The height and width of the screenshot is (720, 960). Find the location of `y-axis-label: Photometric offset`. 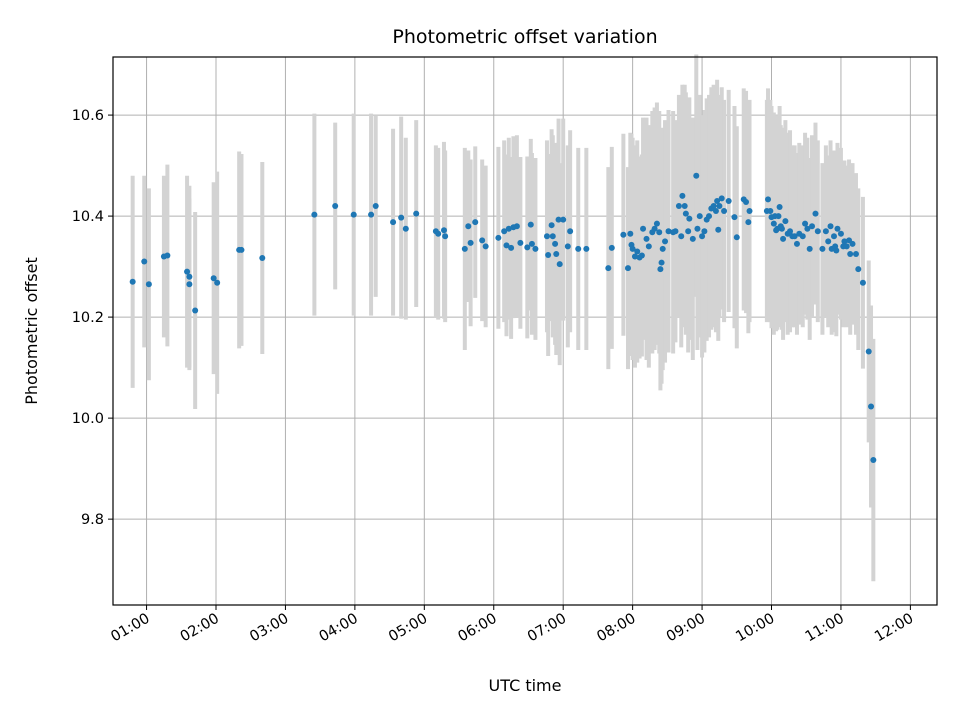

y-axis-label: Photometric offset is located at coordinates (31, 331).